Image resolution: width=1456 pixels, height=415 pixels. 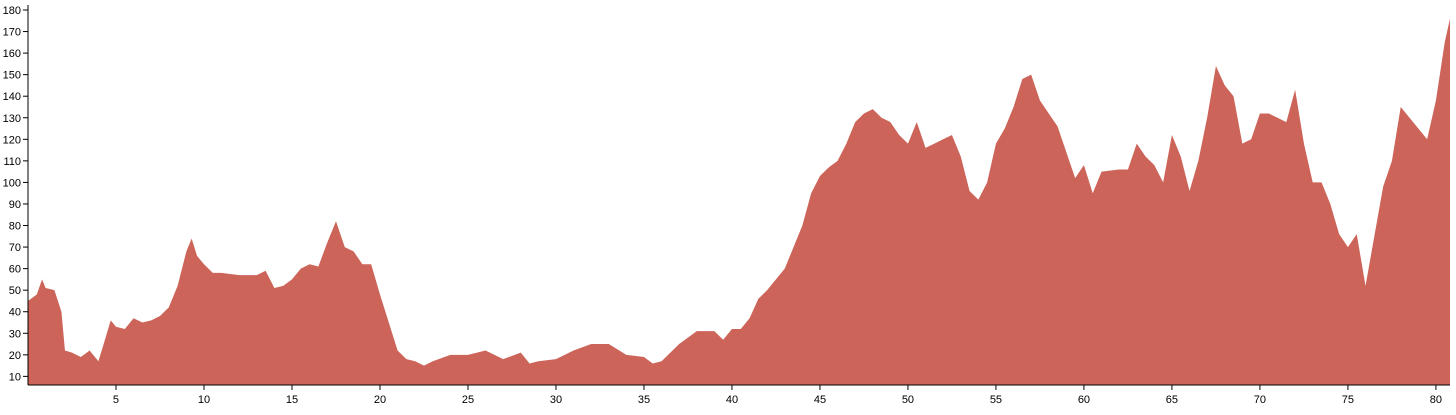 I want to click on y-tick-label: 130, so click(x=12, y=119).